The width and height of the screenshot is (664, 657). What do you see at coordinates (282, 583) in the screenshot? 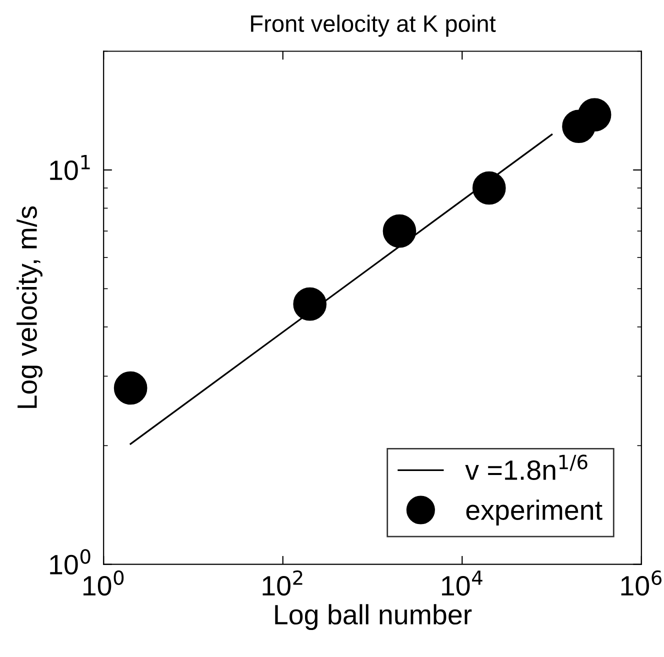
I see `x-tick-label: 10$^{2}$` at bounding box center [282, 583].